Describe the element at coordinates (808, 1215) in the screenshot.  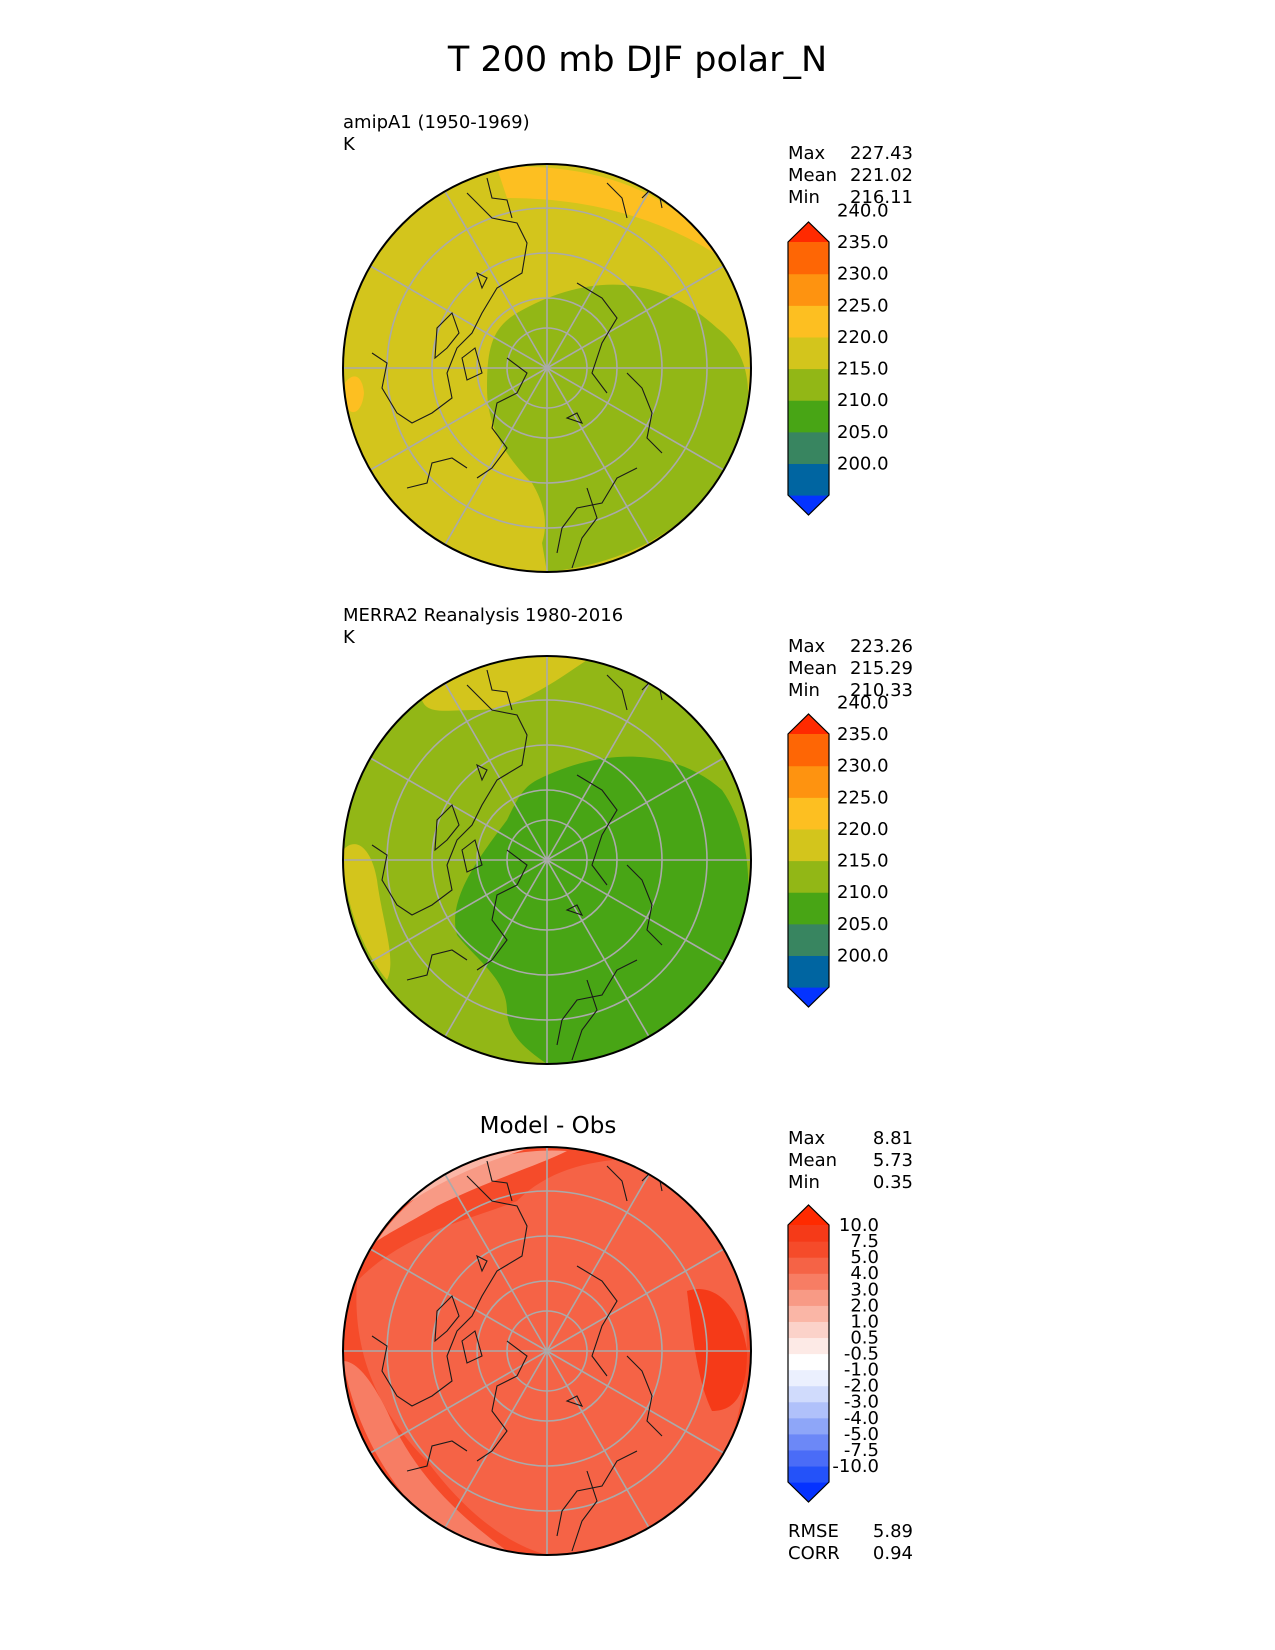
I see `panel3-colorbar-extend-max` at that location.